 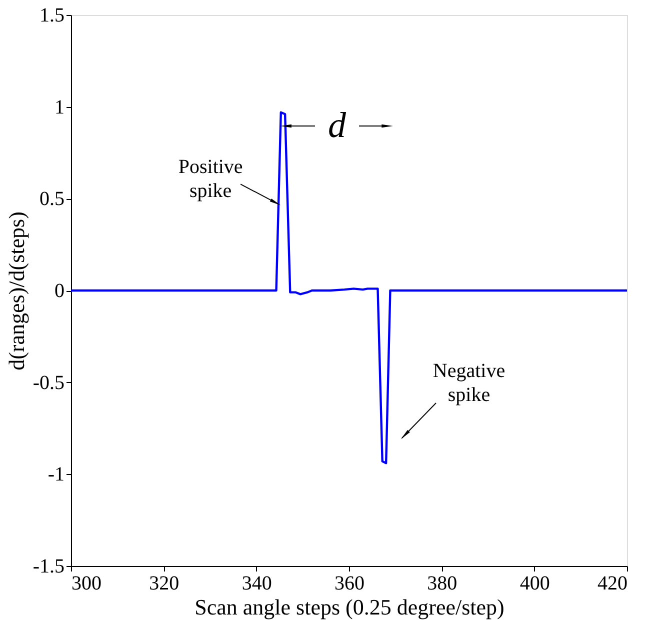 What do you see at coordinates (613, 583) in the screenshot?
I see `x-tick-label: 420` at bounding box center [613, 583].